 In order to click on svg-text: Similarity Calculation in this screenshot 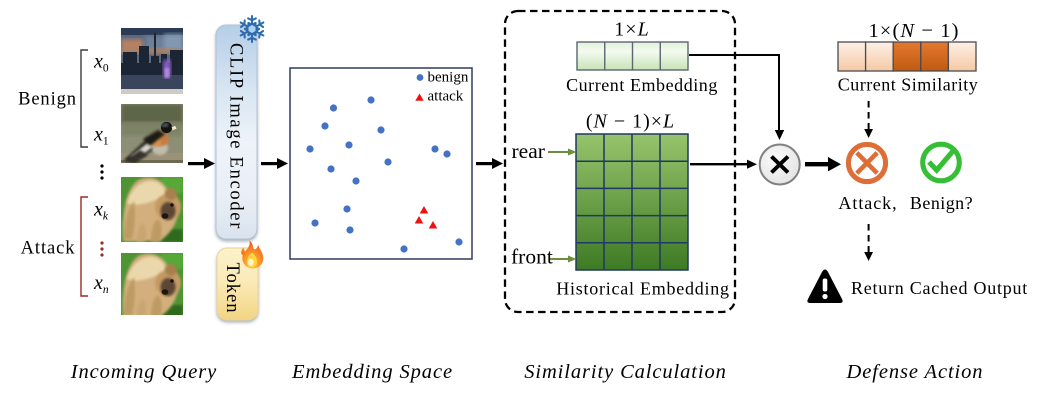, I will do `click(625, 372)`.